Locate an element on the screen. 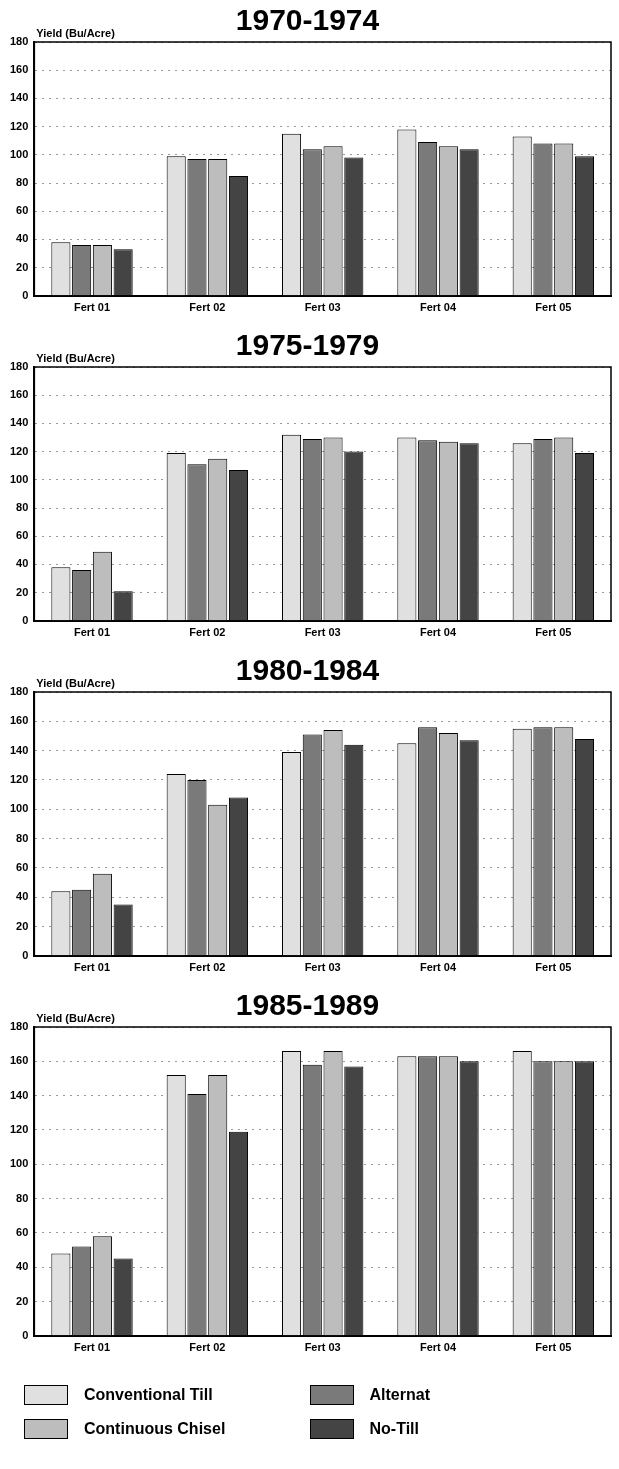 Image resolution: width=619 pixels, height=1469 pixels. chart-title: 1975-1979 is located at coordinates (307, 345).